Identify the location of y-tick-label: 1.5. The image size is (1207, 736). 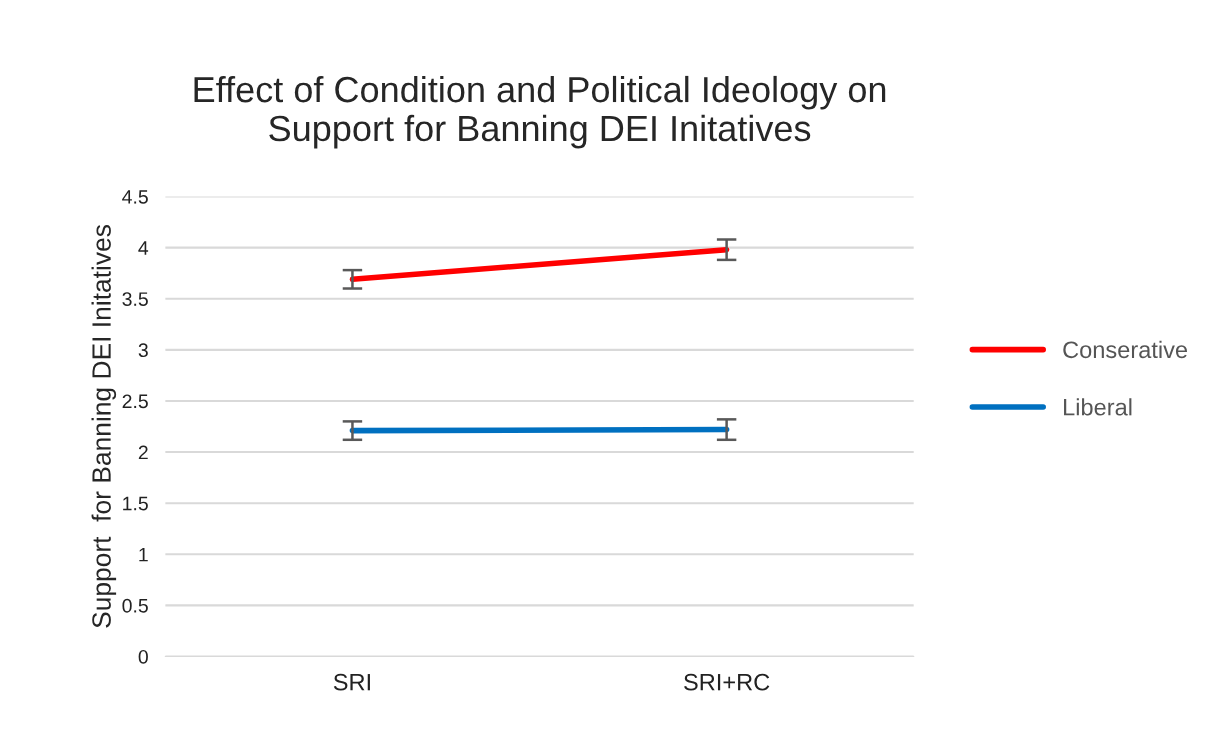
(135, 503).